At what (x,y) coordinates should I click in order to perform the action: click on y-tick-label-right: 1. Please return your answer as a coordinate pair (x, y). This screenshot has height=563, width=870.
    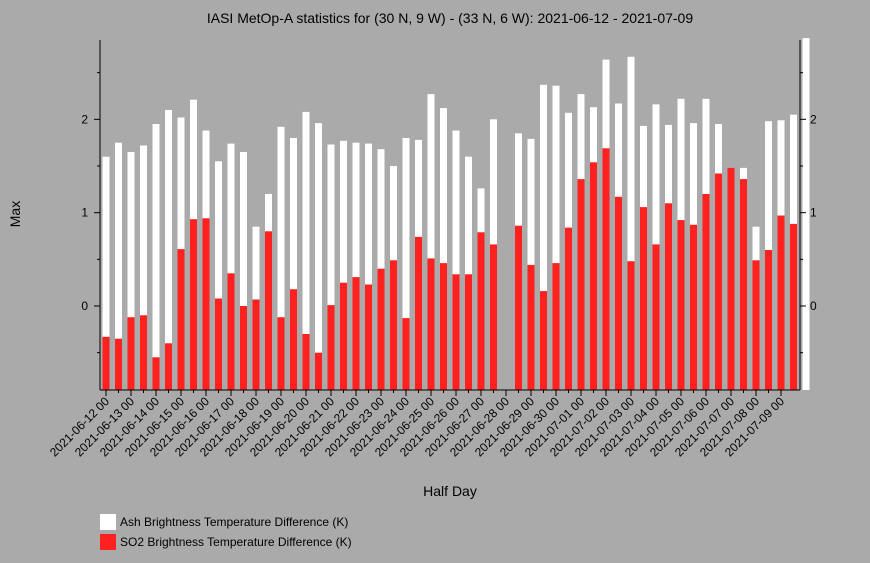
    Looking at the image, I should click on (813, 213).